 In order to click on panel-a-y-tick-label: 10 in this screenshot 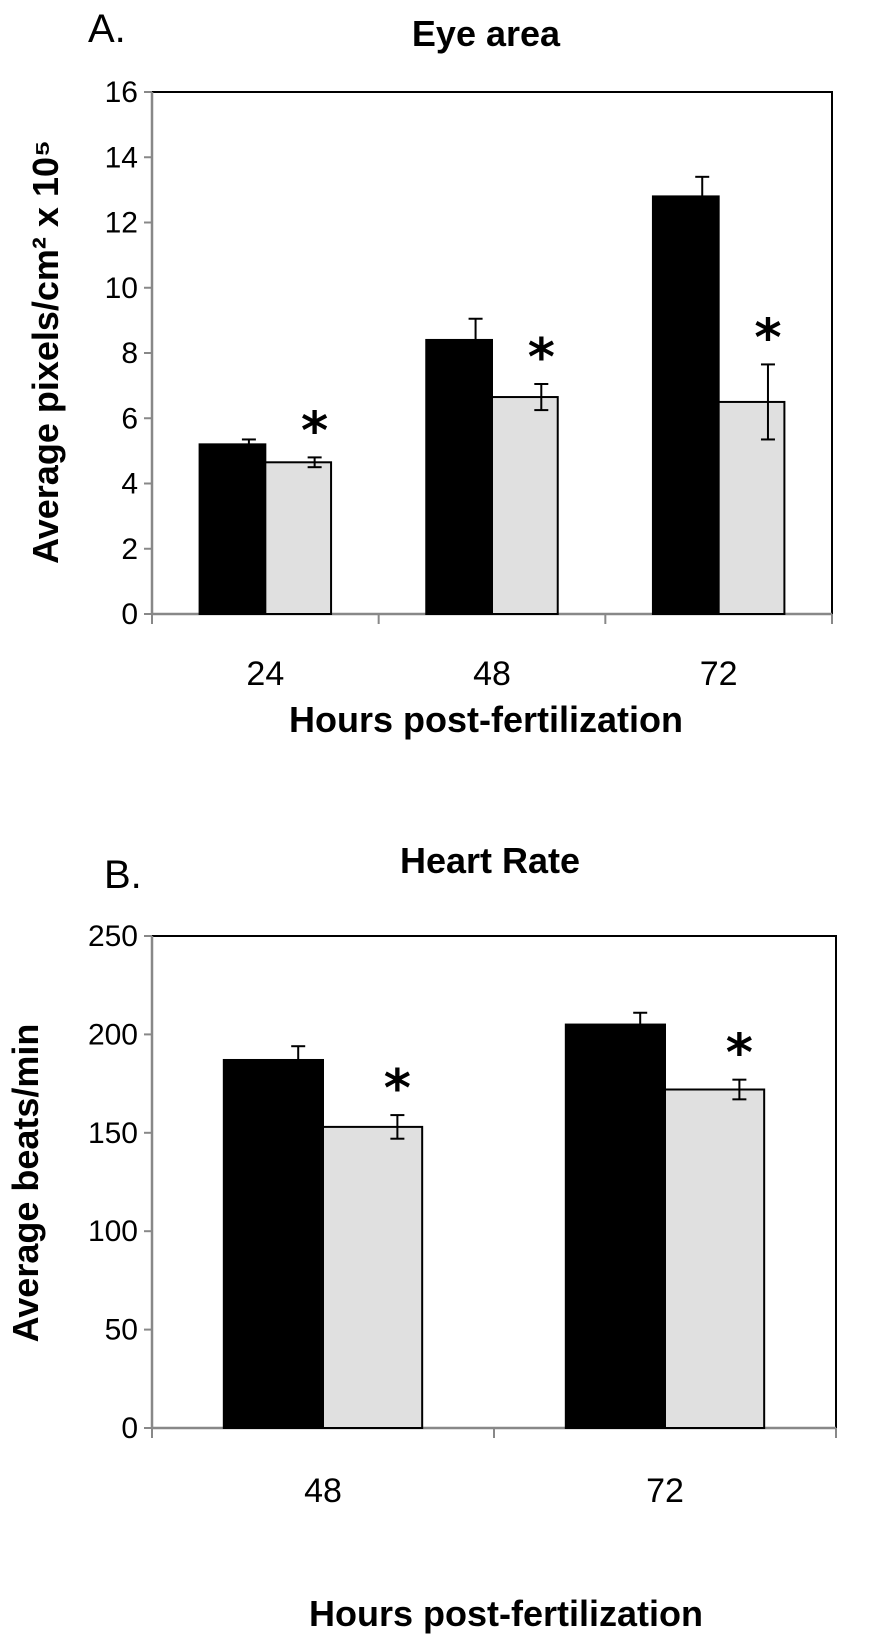, I will do `click(121, 288)`.